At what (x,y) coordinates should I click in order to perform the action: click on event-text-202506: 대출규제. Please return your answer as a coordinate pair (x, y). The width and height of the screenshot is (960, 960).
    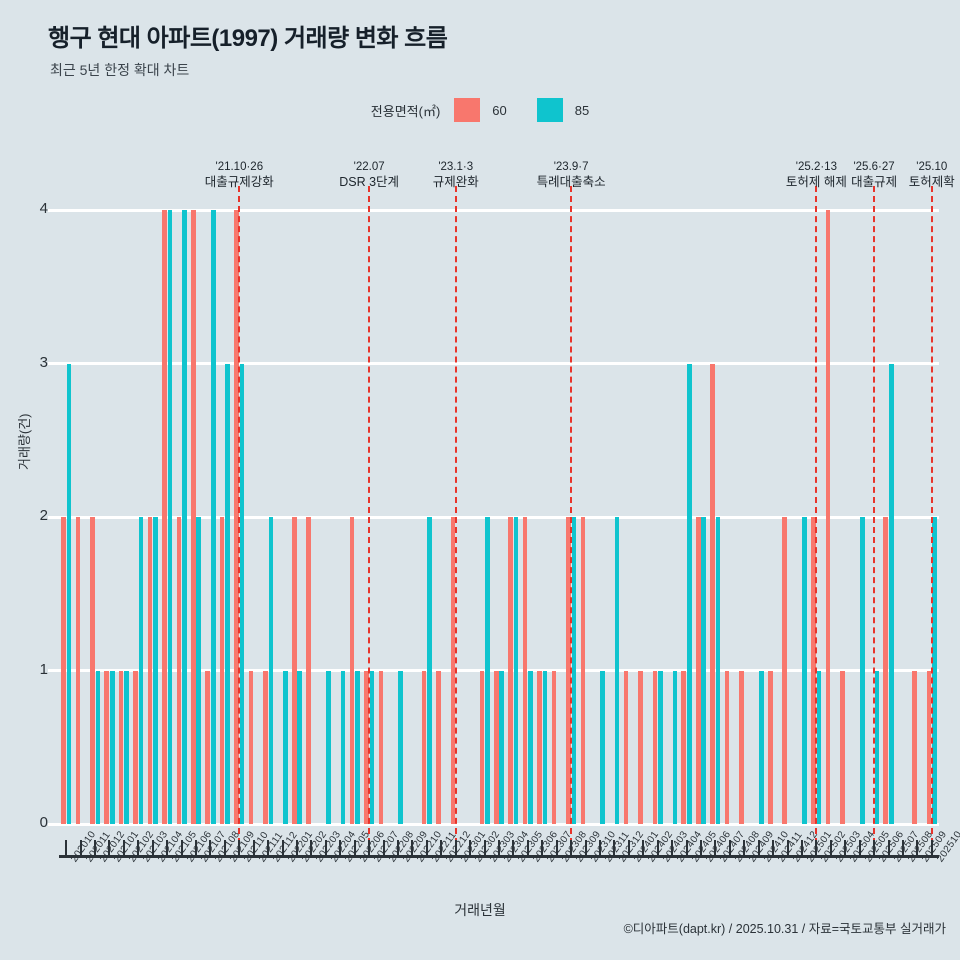
    Looking at the image, I should click on (874, 182).